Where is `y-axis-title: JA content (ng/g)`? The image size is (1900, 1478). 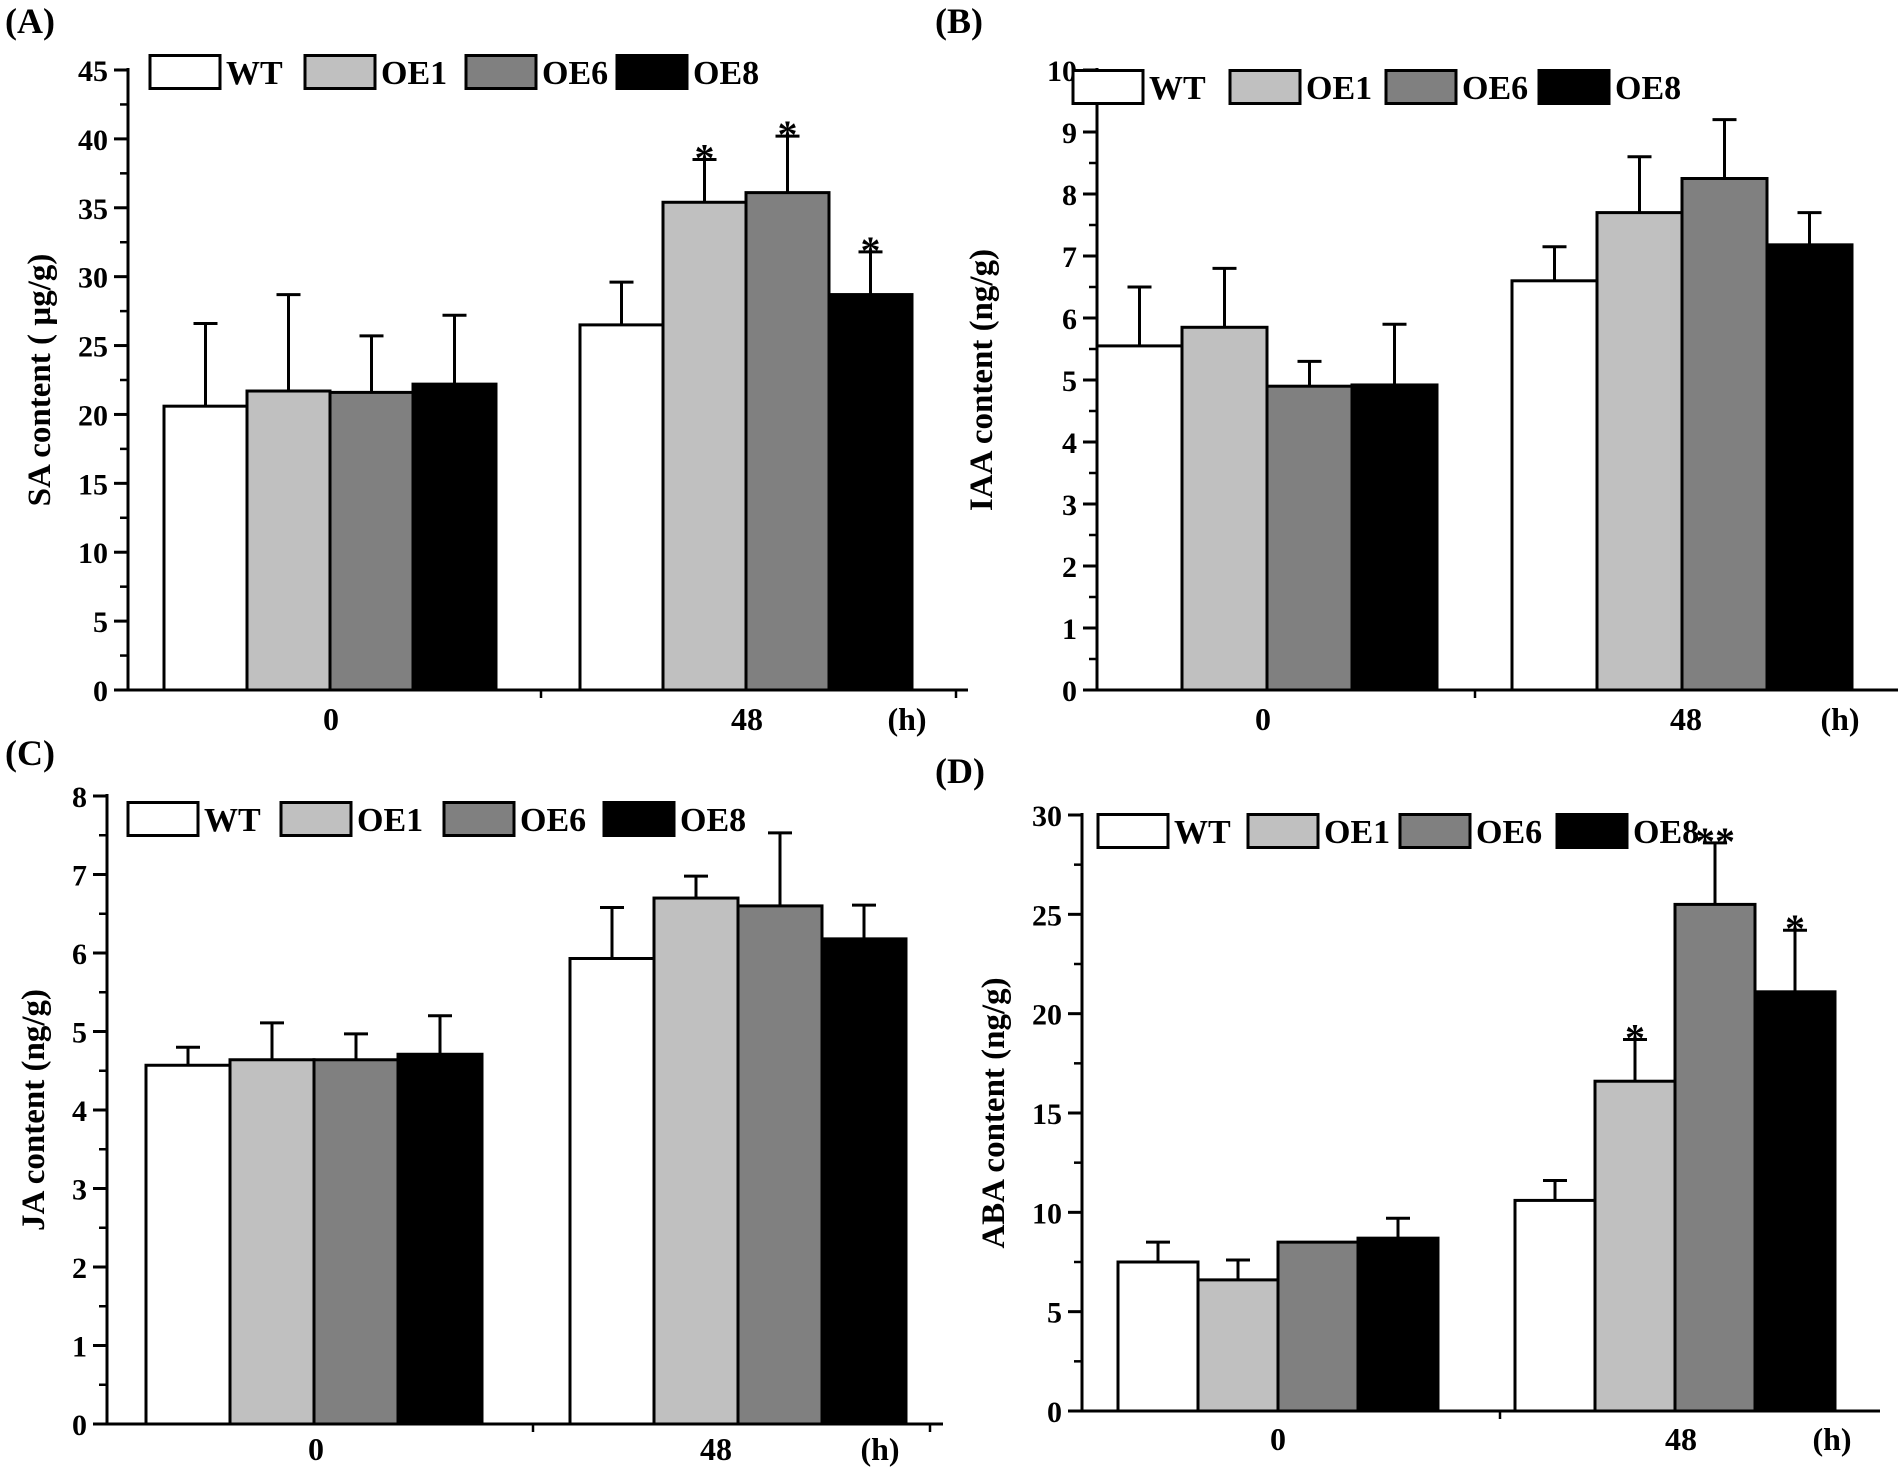 y-axis-title: JA content (ng/g) is located at coordinates (34, 1110).